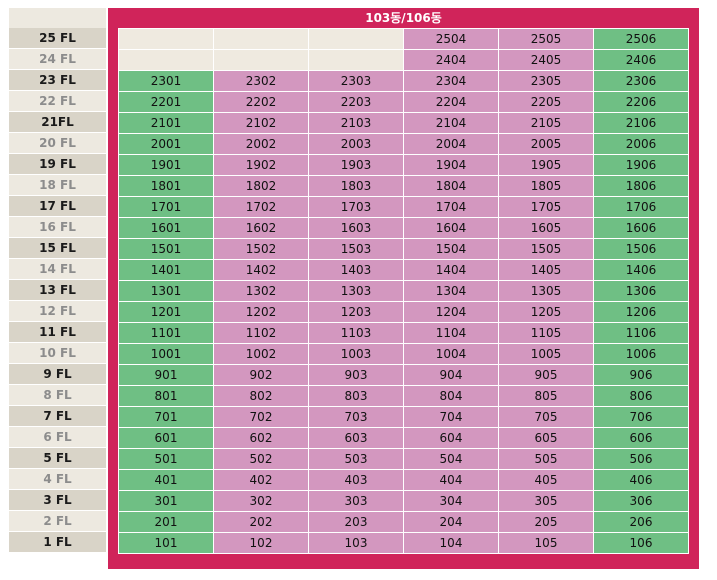 The image size is (717, 580). What do you see at coordinates (546, 228) in the screenshot?
I see `unit-cell: 1605` at bounding box center [546, 228].